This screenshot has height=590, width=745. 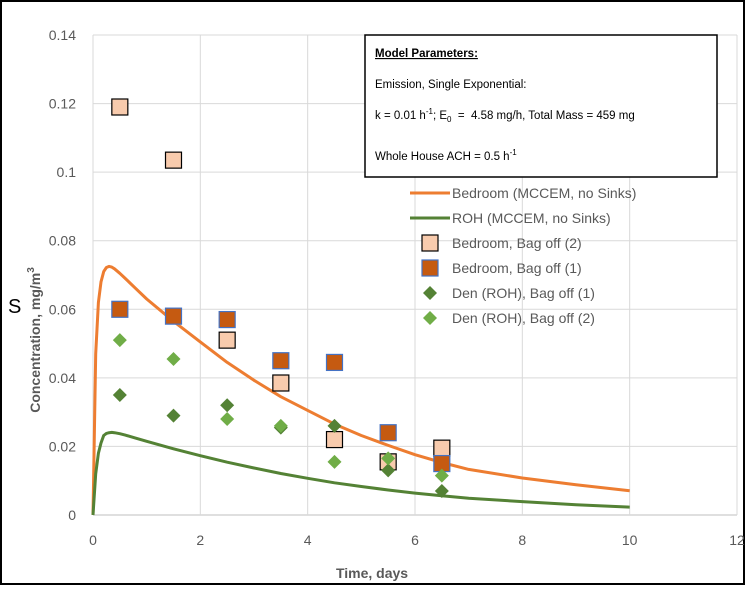 I want to click on legend-label: Bedroom, Bag off (1), so click(x=517, y=268).